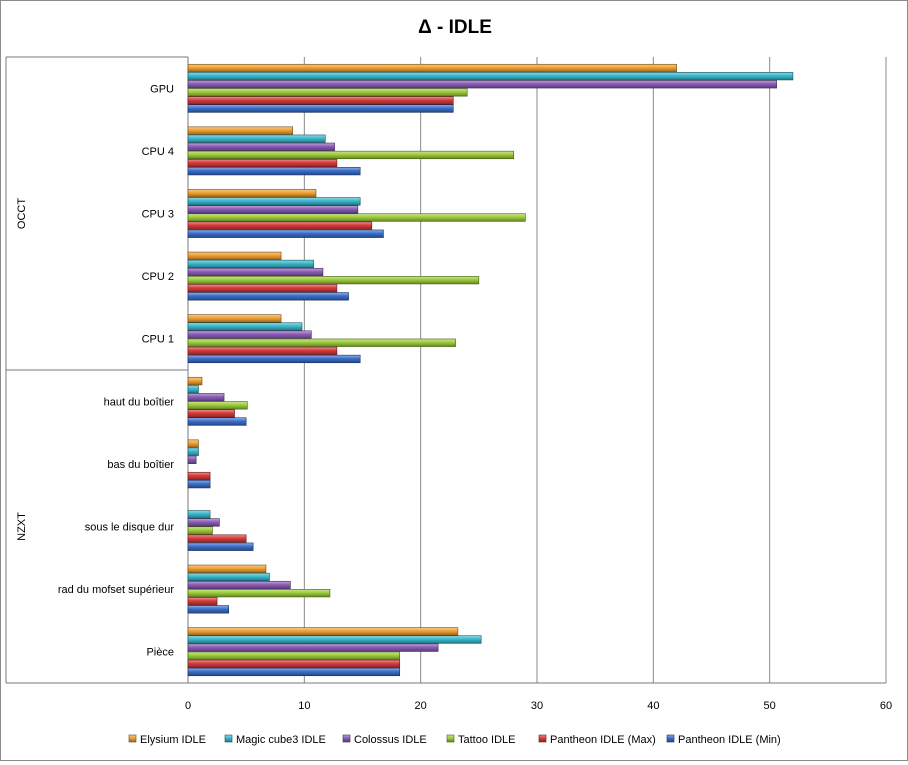 The width and height of the screenshot is (908, 765). I want to click on x-tick-label: 0, so click(188, 706).